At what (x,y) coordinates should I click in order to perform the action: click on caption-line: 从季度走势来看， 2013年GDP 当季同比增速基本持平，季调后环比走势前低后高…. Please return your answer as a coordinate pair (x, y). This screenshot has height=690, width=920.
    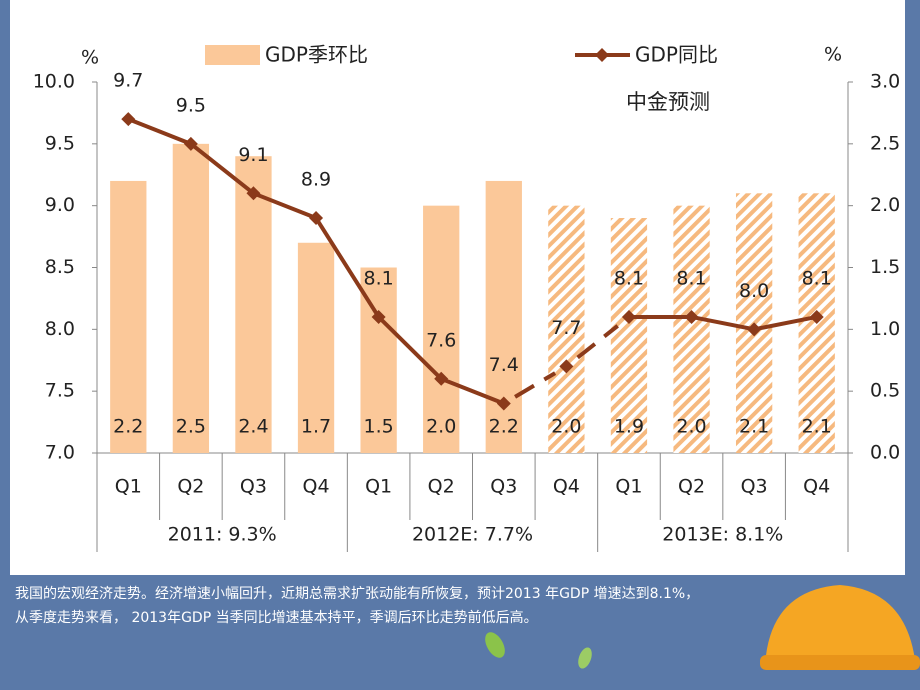
    Looking at the image, I should click on (276, 617).